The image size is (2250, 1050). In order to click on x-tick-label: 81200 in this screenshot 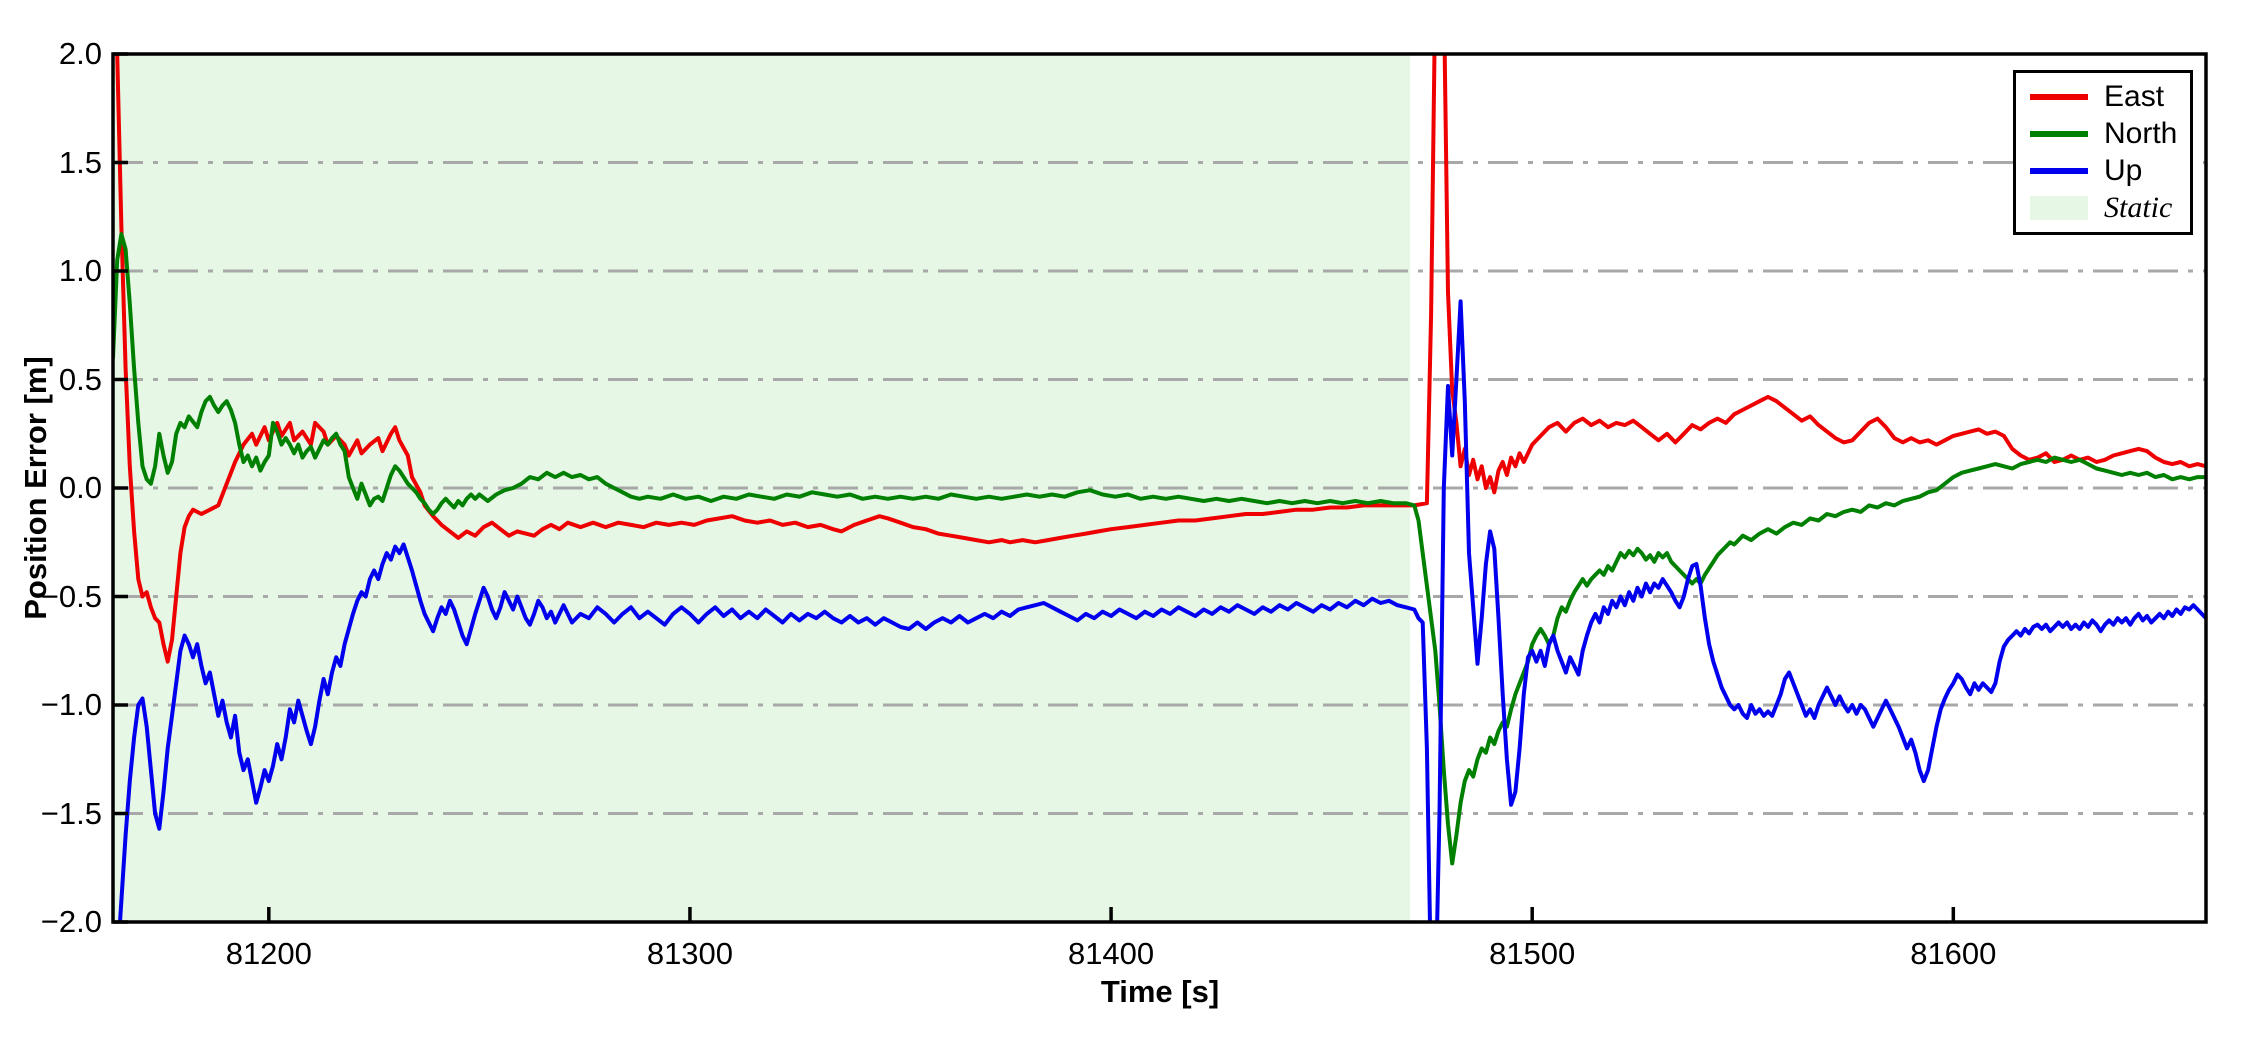, I will do `click(268, 953)`.